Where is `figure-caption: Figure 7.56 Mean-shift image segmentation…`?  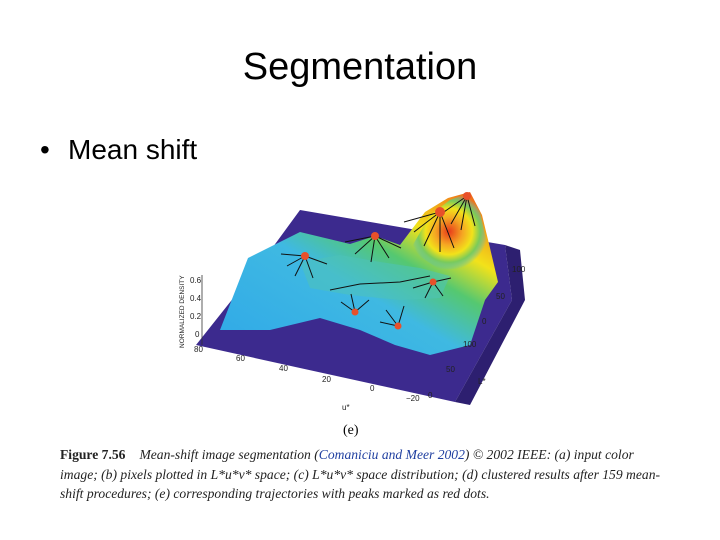
figure-caption: Figure 7.56 Mean-shift image segmentation… is located at coordinates (365, 474).